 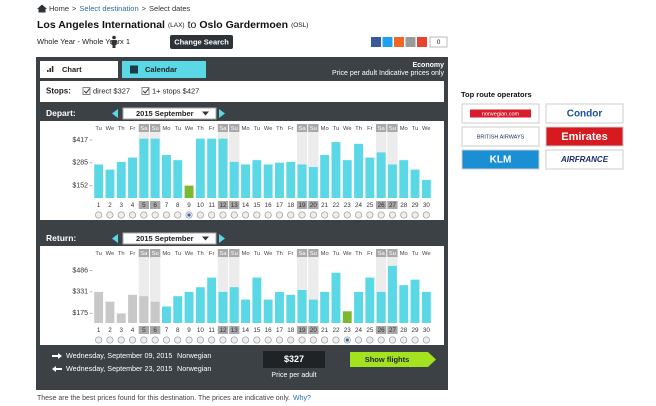 I want to click on operator-name: Emirates, so click(x=584, y=137).